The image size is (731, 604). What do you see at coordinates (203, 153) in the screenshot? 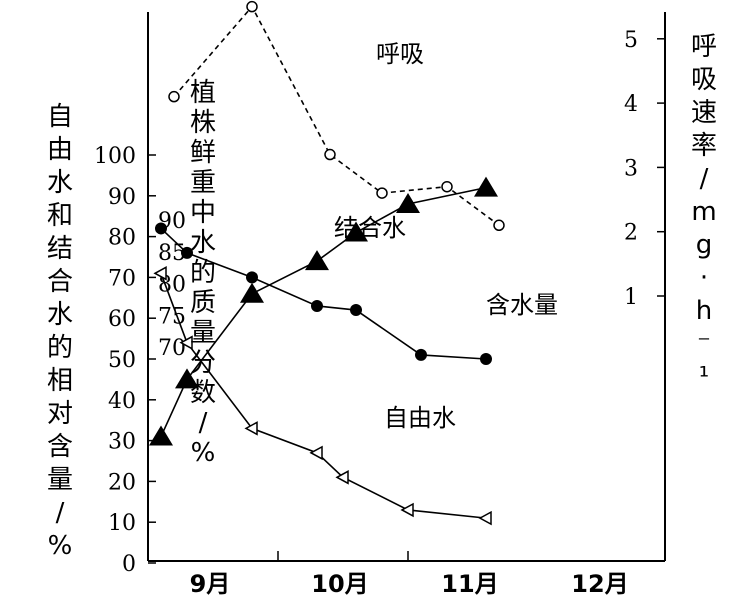
I see `axis-label-char: 鲜` at bounding box center [203, 153].